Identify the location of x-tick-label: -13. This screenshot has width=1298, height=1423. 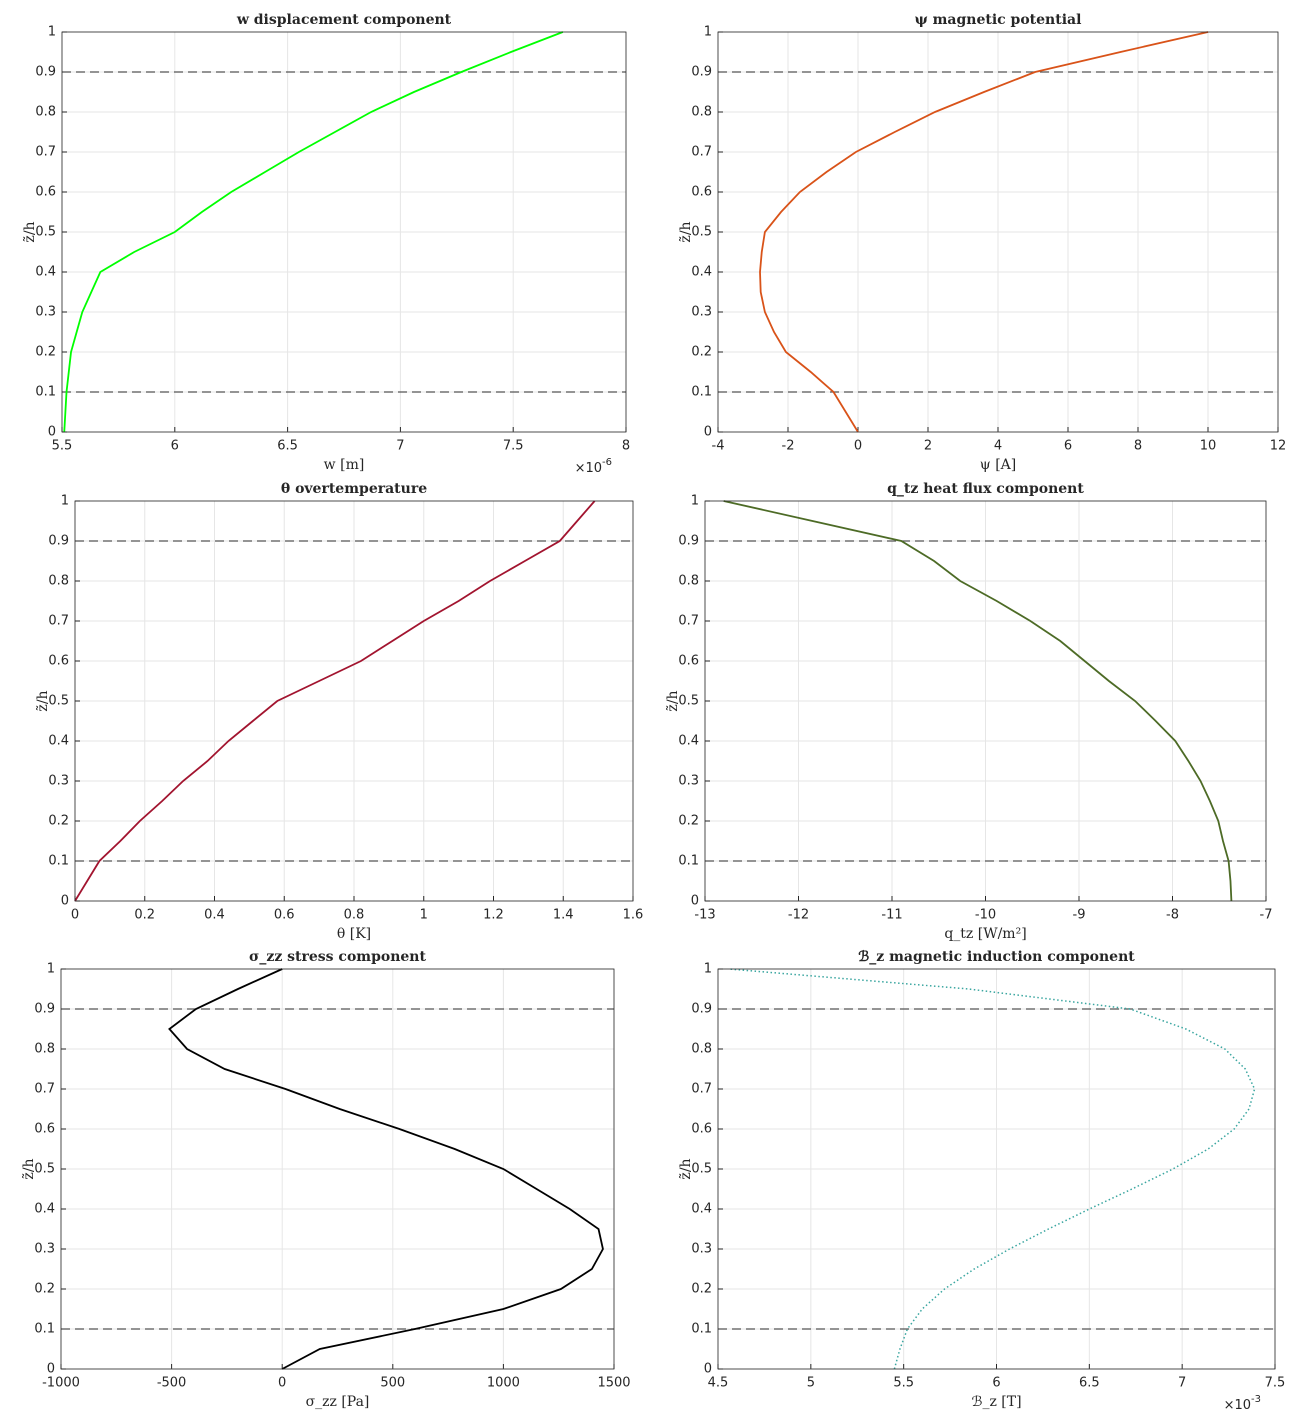
(704, 915).